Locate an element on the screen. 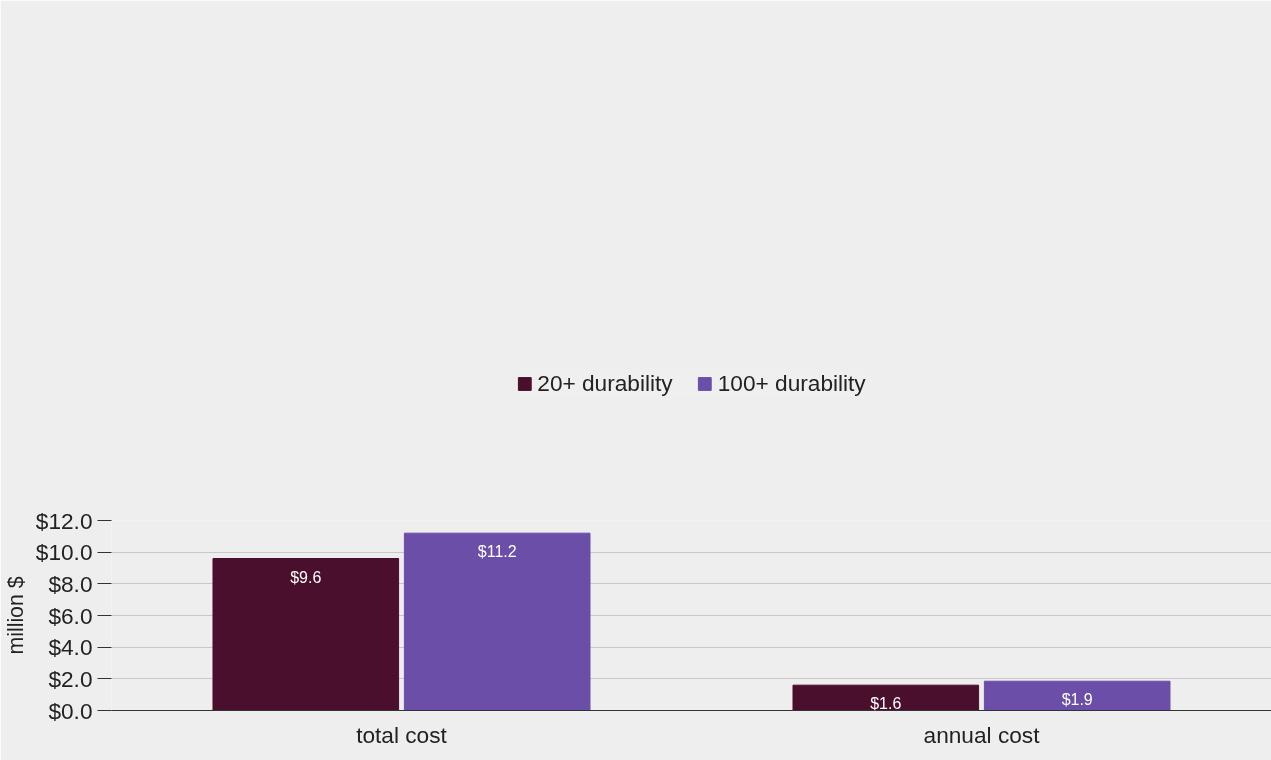 This screenshot has width=1271, height=760. y-tick-label: $12.0 is located at coordinates (64, 520).